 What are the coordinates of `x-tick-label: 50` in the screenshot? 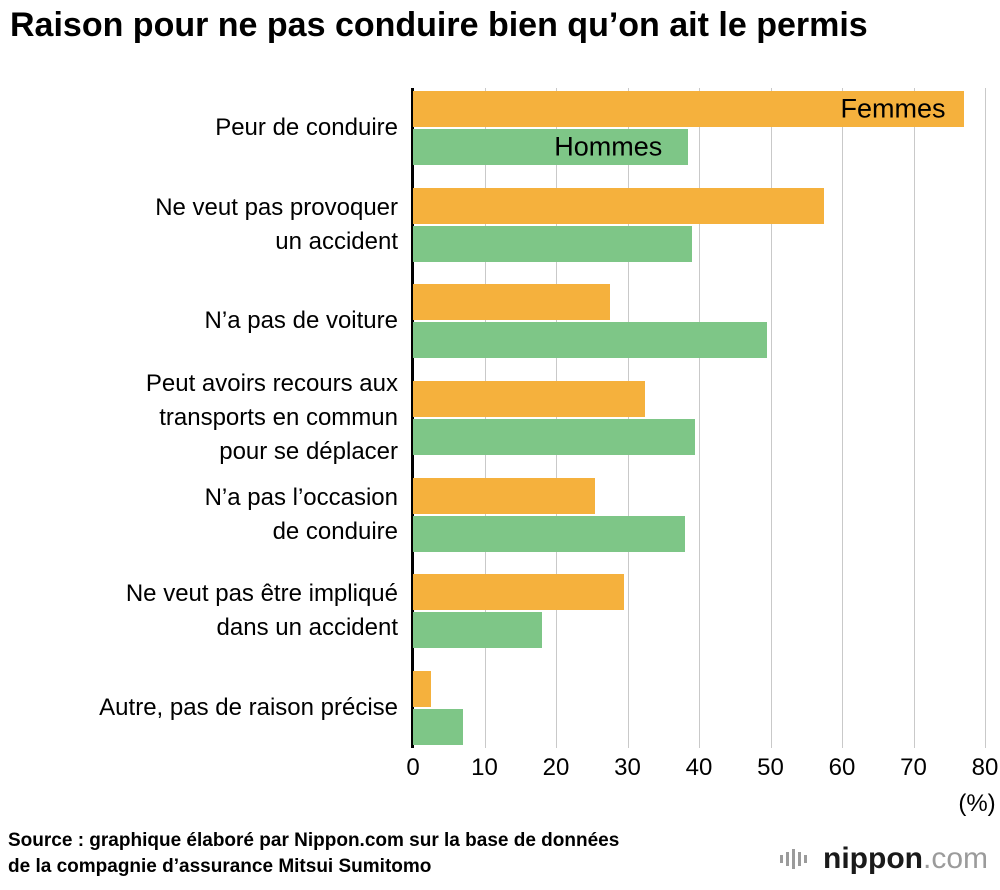 It's located at (770, 767).